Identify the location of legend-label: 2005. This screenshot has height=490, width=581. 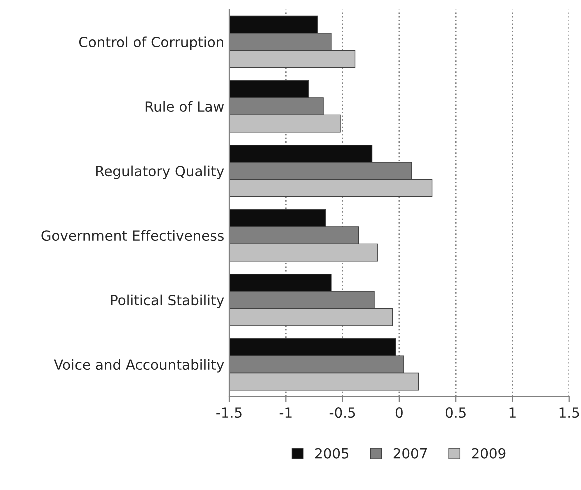
(332, 453).